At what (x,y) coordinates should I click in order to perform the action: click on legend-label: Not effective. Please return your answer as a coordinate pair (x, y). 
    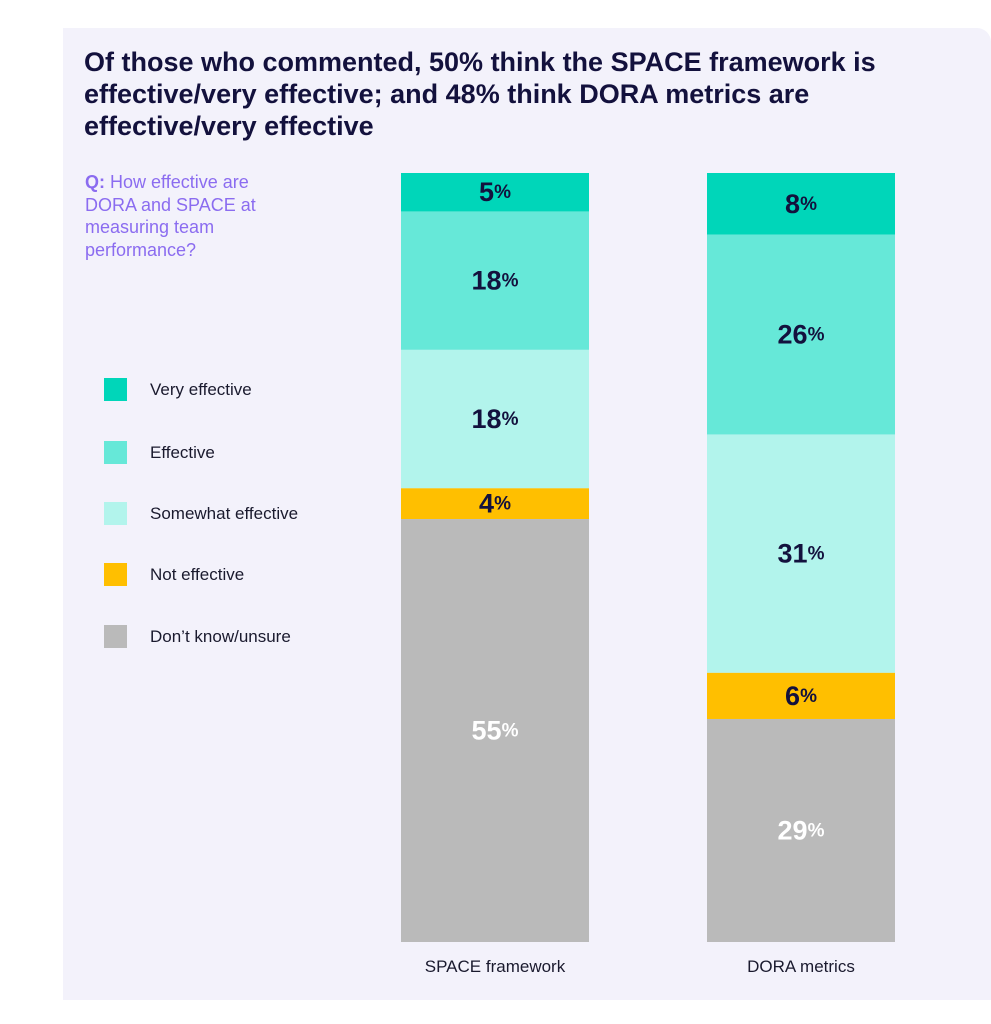
    Looking at the image, I should click on (197, 574).